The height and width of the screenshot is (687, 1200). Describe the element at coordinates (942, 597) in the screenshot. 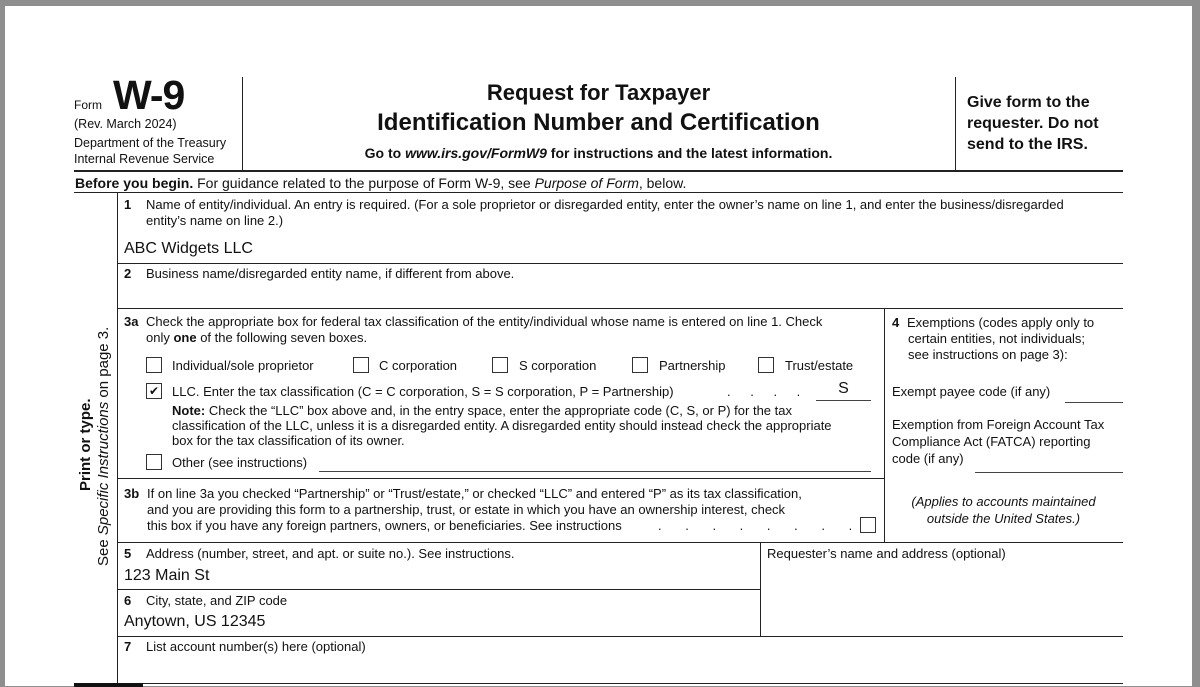

I see `requester-input` at that location.